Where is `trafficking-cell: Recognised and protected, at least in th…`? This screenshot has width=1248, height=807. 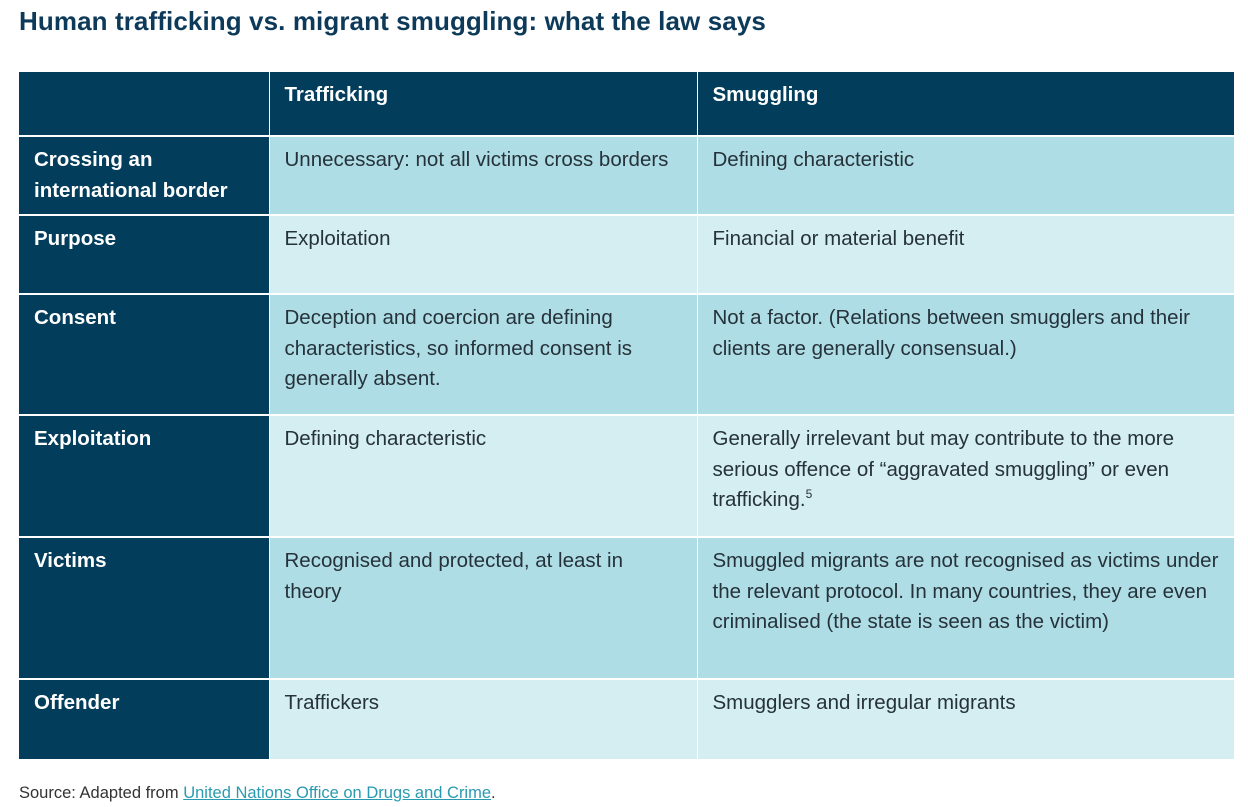 trafficking-cell: Recognised and protected, at least in th… is located at coordinates (482, 607).